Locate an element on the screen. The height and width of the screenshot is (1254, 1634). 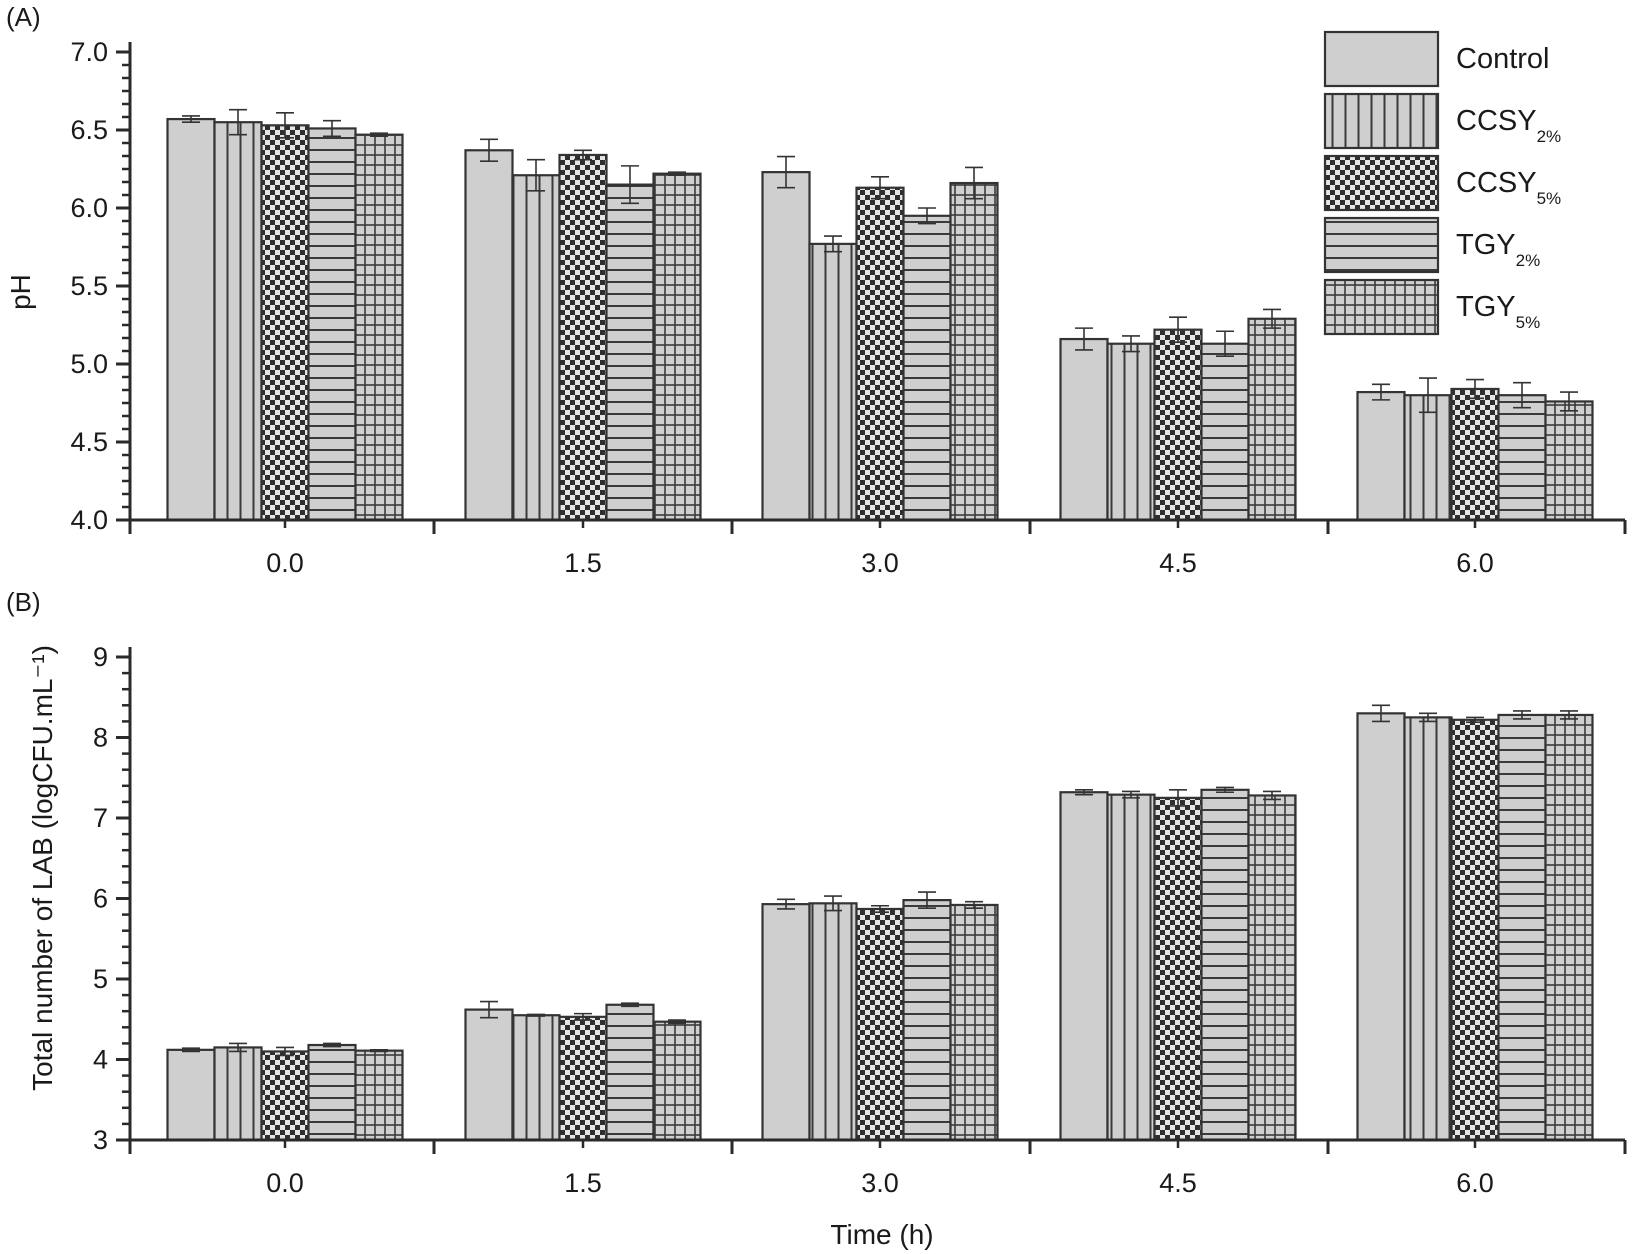
panel-a-x-tick-label: 6.0 is located at coordinates (1475, 563).